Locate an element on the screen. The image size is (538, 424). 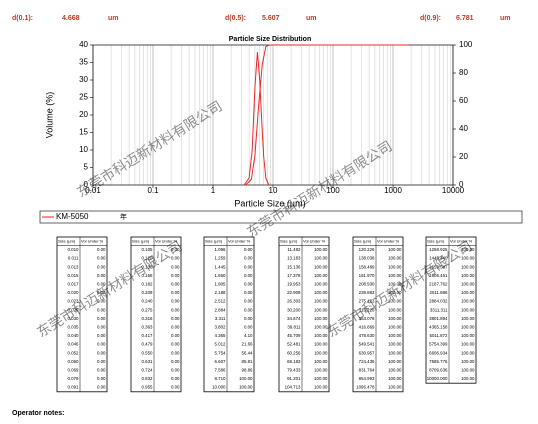
table-size: 831.764 is located at coordinates (367, 369).